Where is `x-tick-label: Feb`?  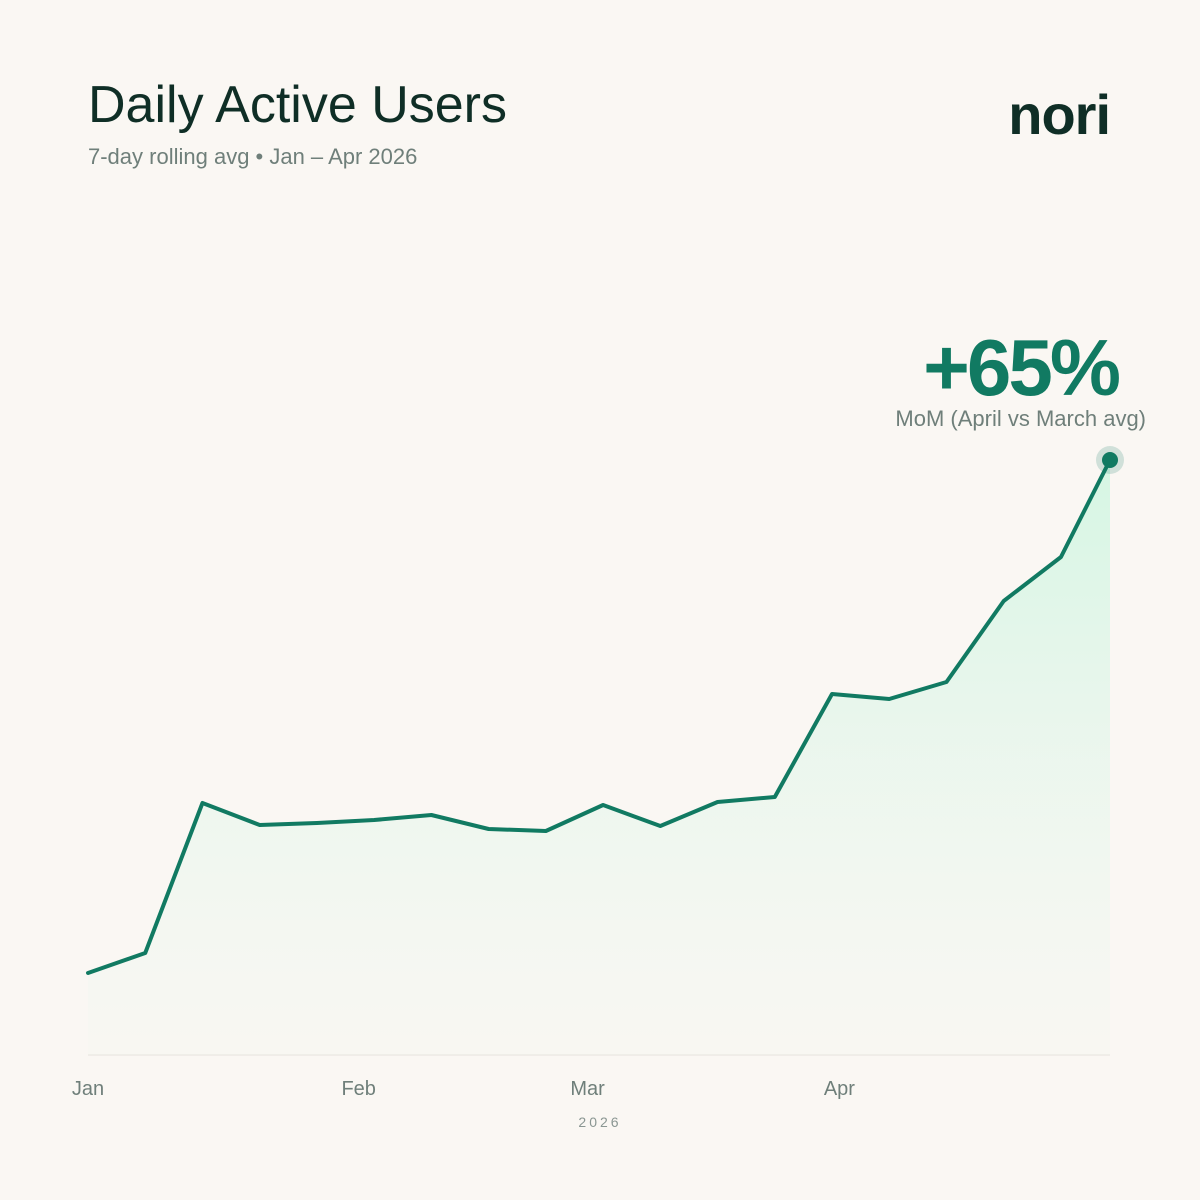
x-tick-label: Feb is located at coordinates (358, 1089).